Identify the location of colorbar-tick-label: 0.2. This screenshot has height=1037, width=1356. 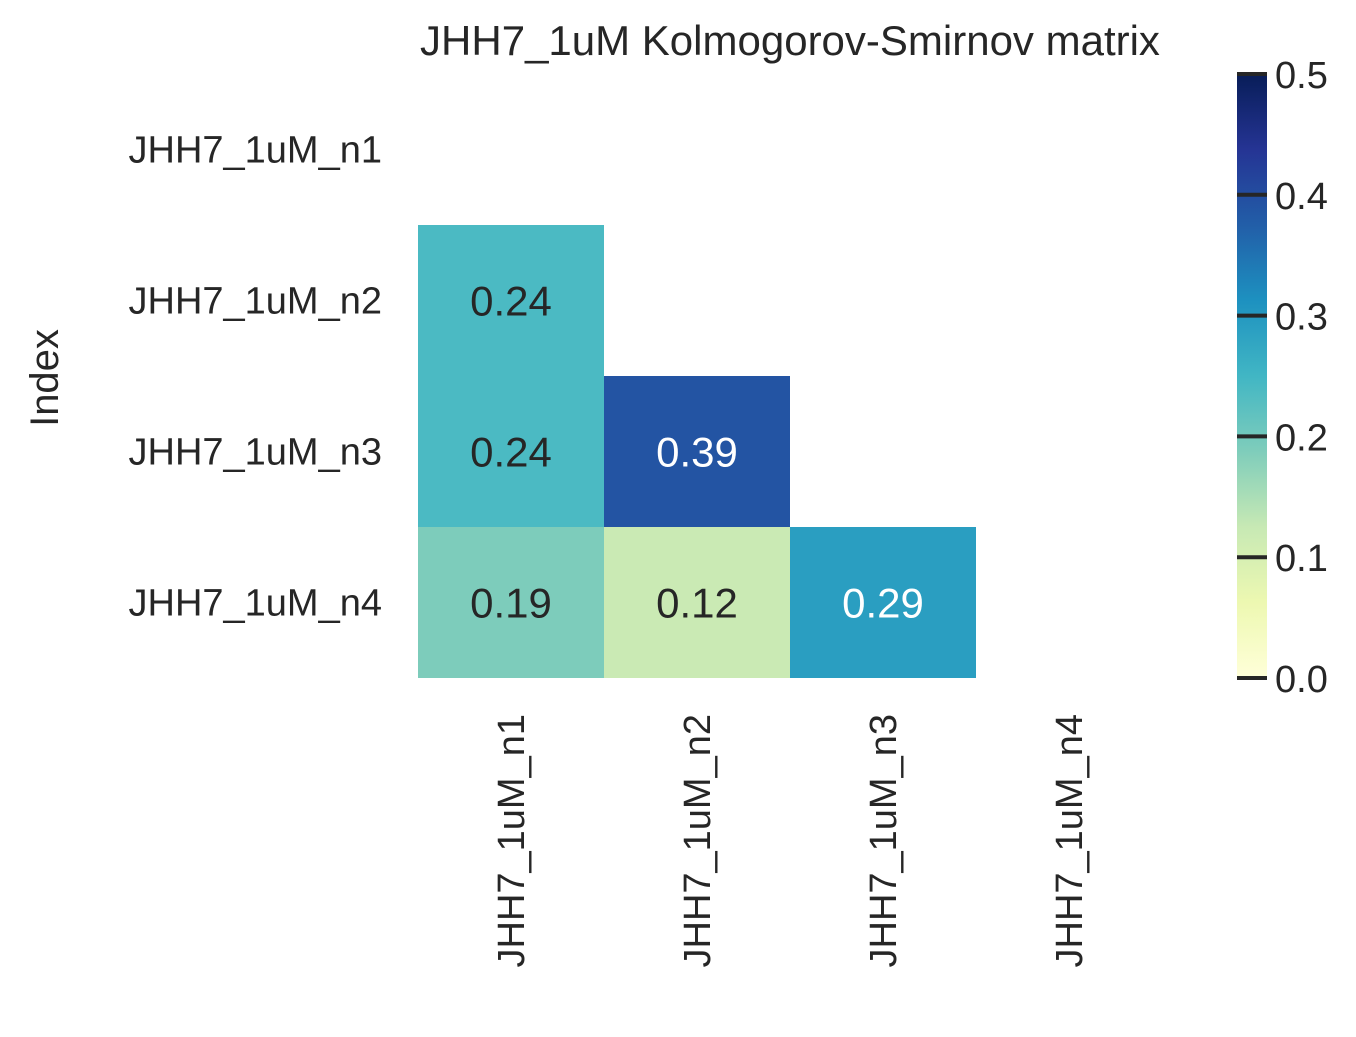
(1301, 438).